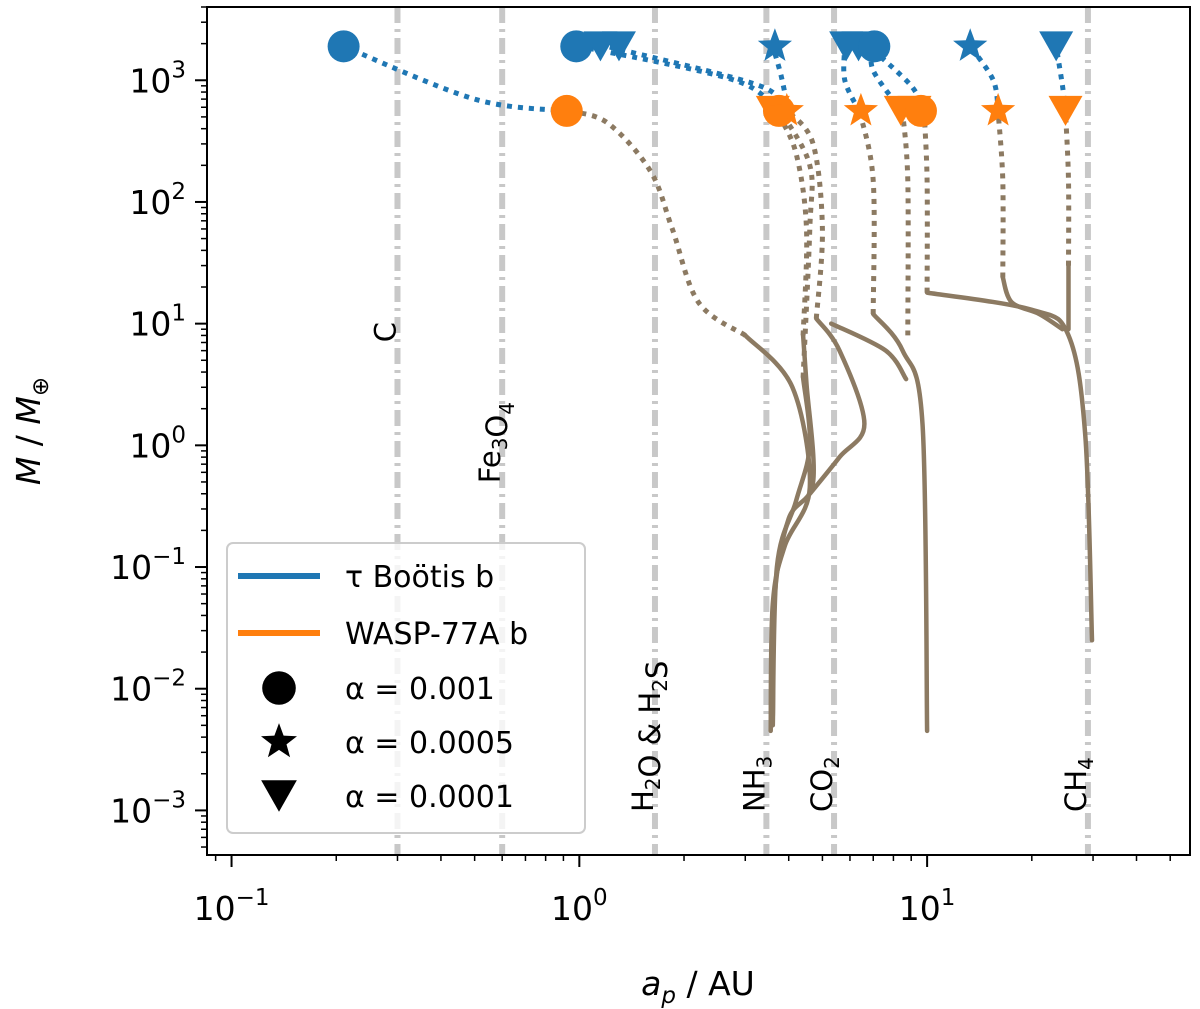 This screenshot has height=1009, width=1200. I want to click on legend-box, so click(406, 688).